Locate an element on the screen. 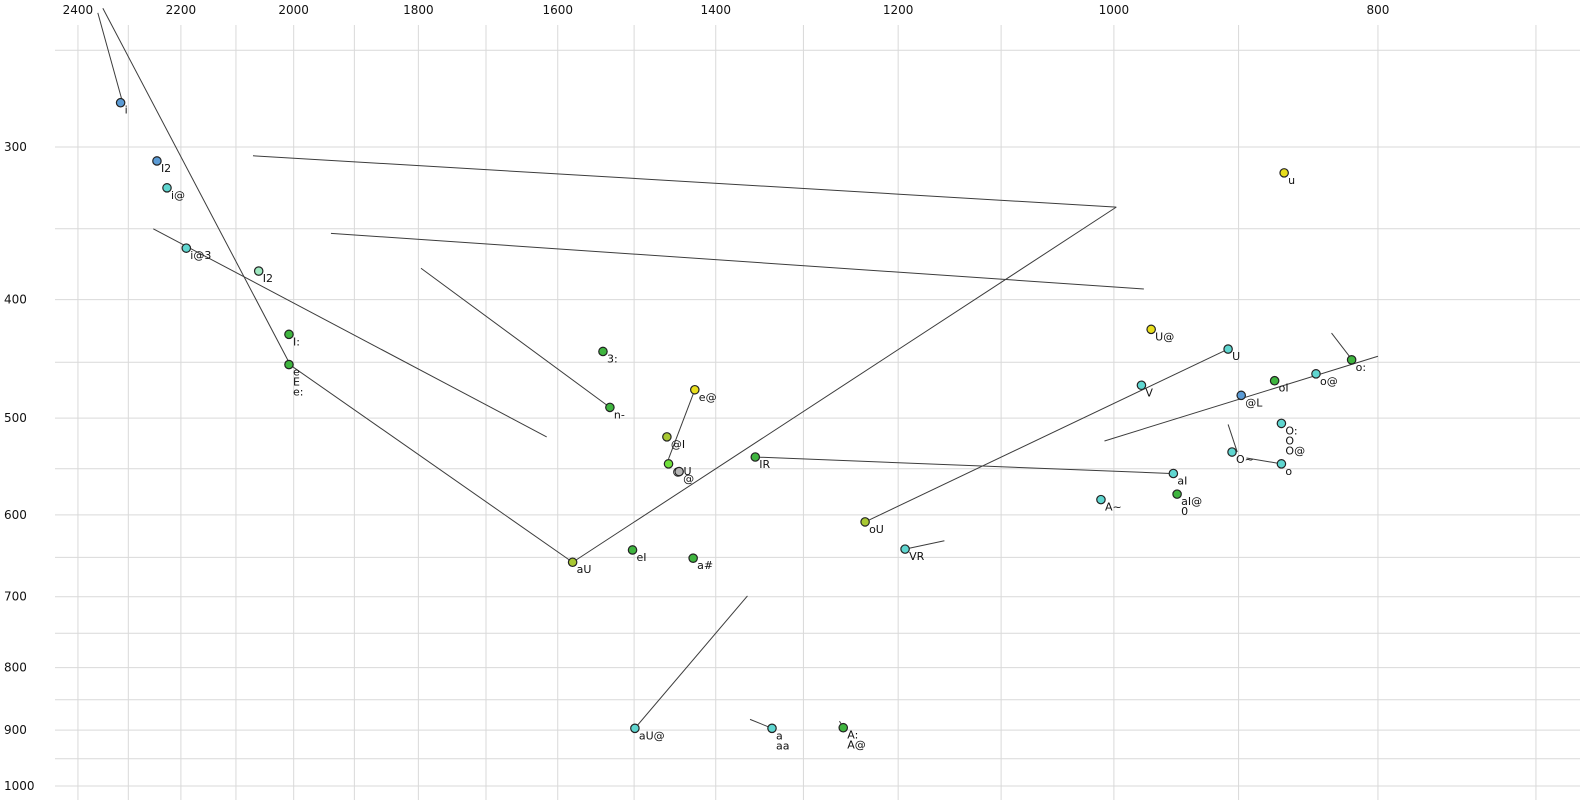  vowel-label: O: is located at coordinates (1291, 430).